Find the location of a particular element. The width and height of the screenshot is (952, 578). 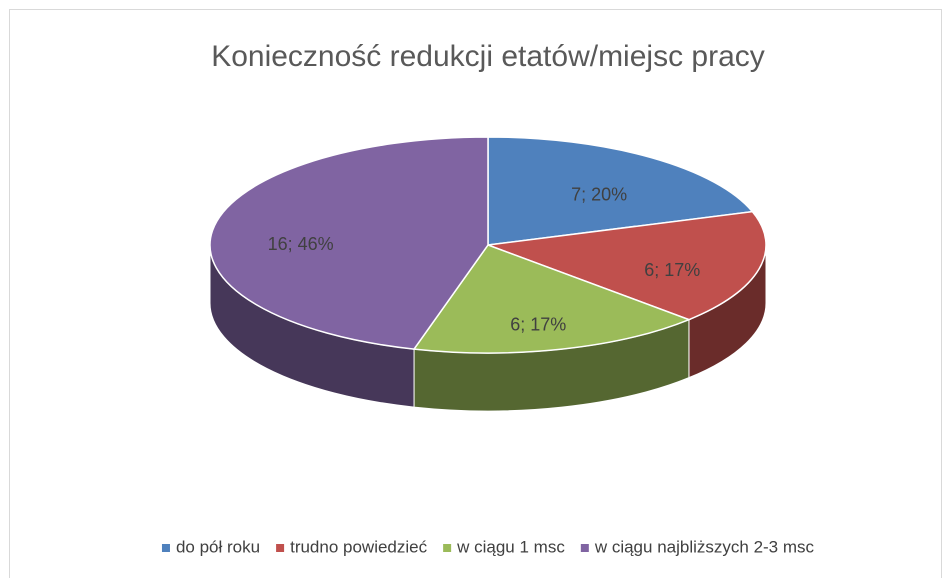

legend-label: do pół roku is located at coordinates (218, 546).